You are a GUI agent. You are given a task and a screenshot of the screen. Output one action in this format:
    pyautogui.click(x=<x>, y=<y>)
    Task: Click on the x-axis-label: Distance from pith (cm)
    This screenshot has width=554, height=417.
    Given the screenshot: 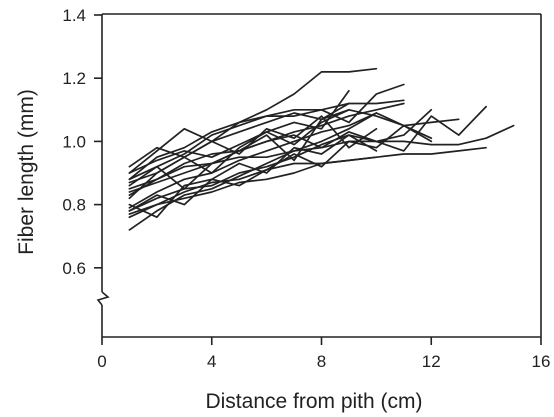 What is the action you would take?
    pyautogui.click(x=313, y=401)
    